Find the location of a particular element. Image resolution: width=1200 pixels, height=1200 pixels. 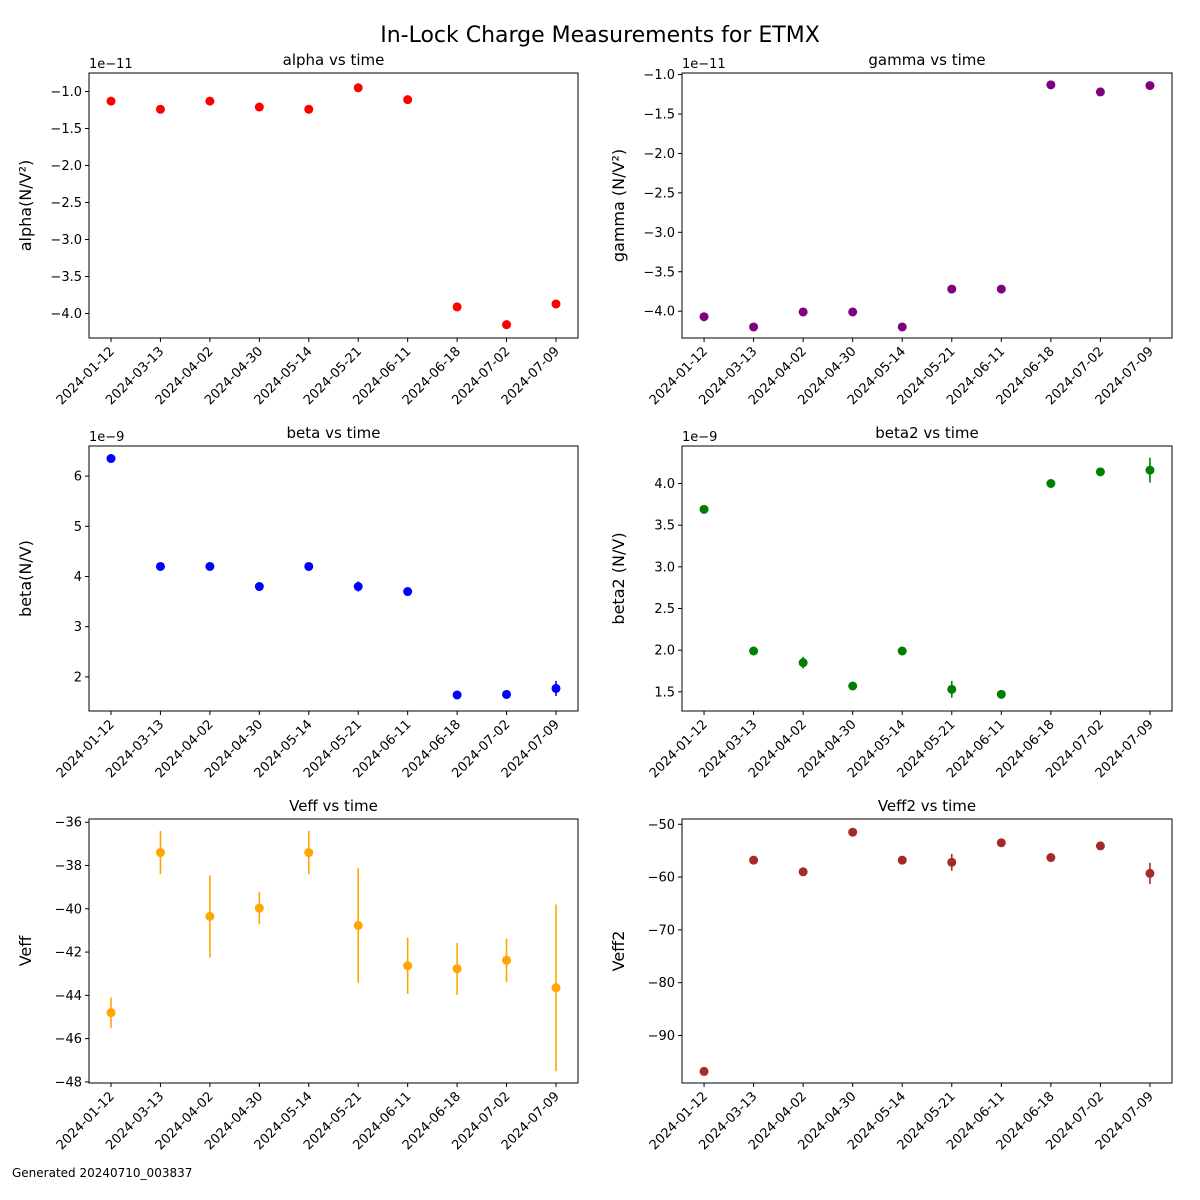

y-tick-label: 3.0 is located at coordinates (664, 567).